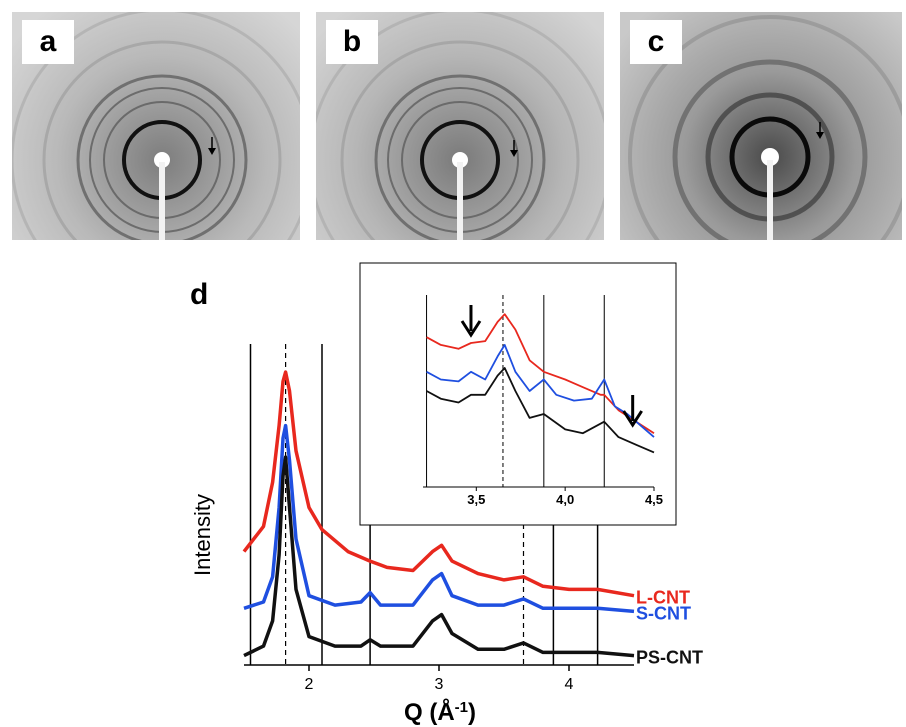  I want to click on panel-label-b: b, so click(352, 42).